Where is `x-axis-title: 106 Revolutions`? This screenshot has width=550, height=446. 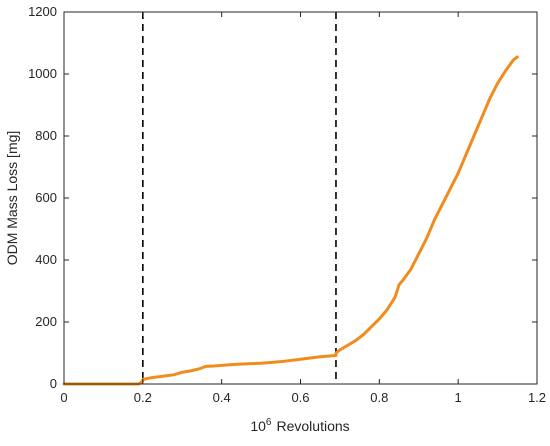 x-axis-title: 106 Revolutions is located at coordinates (299, 425).